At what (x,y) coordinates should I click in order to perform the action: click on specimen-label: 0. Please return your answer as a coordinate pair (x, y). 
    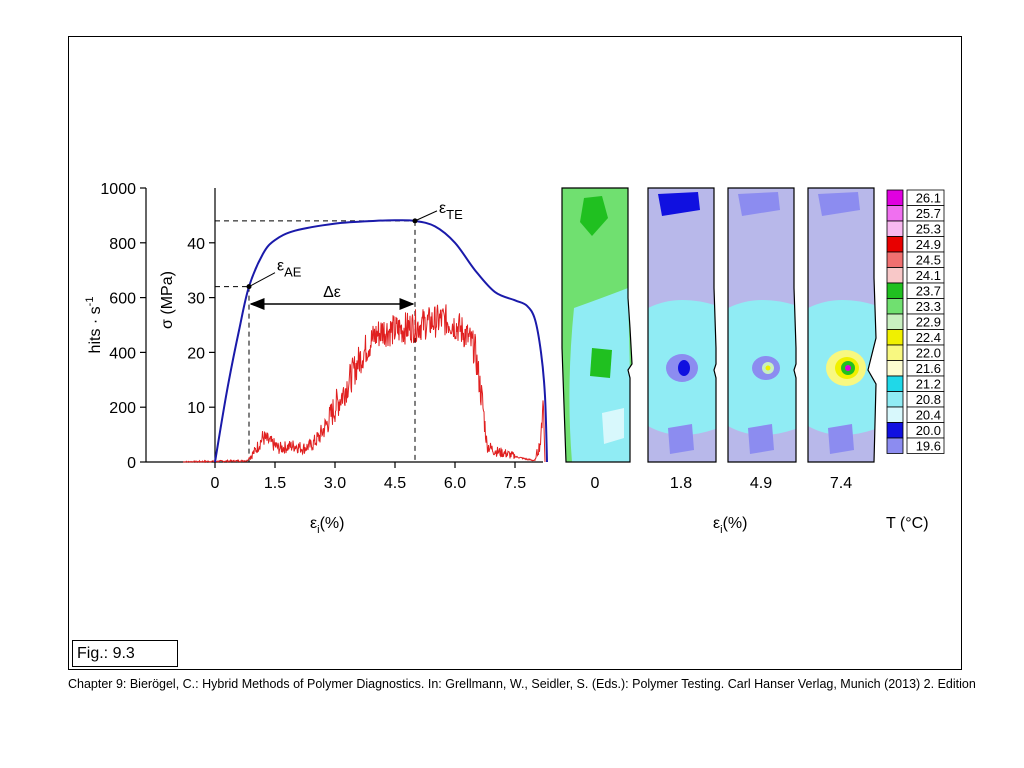
    Looking at the image, I should click on (595, 483).